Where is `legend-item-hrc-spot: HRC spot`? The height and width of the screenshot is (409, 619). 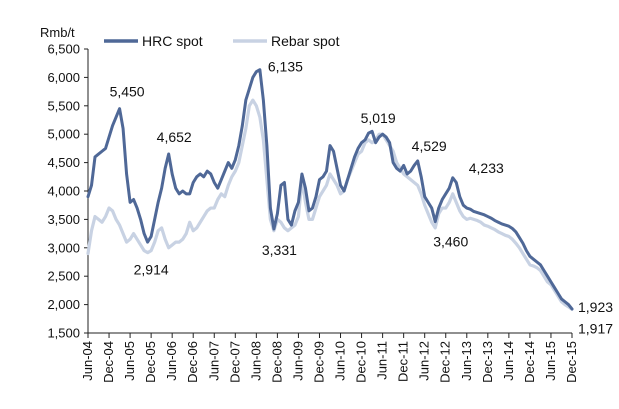 legend-item-hrc-spot: HRC spot is located at coordinates (153, 41).